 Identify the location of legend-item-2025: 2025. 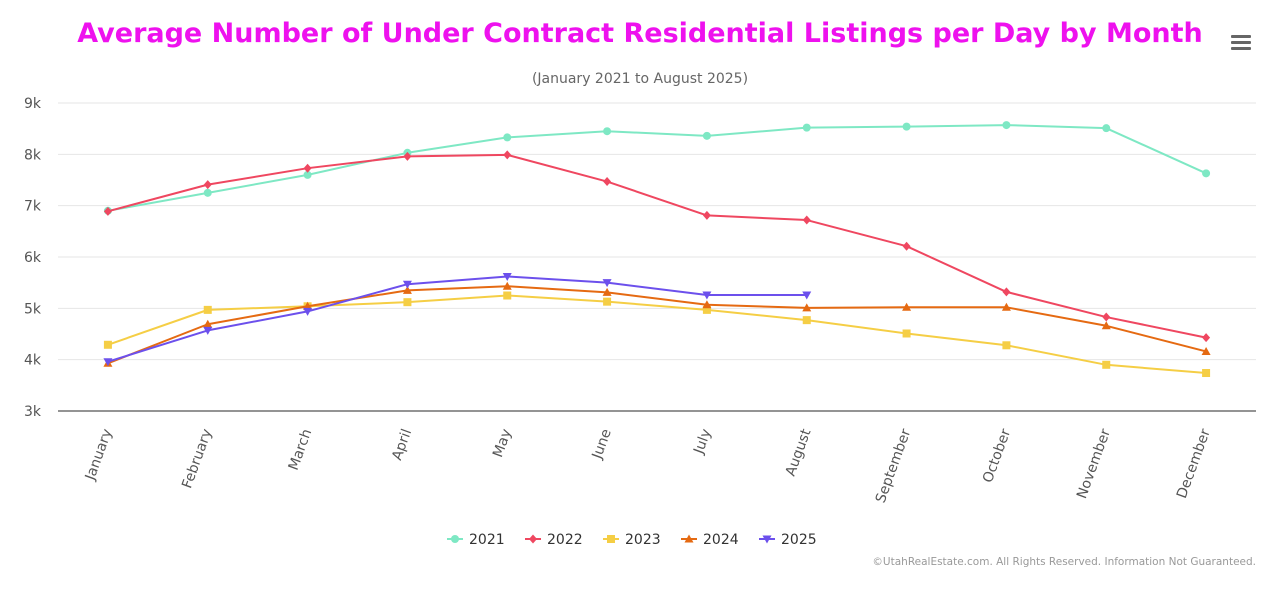
(788, 540).